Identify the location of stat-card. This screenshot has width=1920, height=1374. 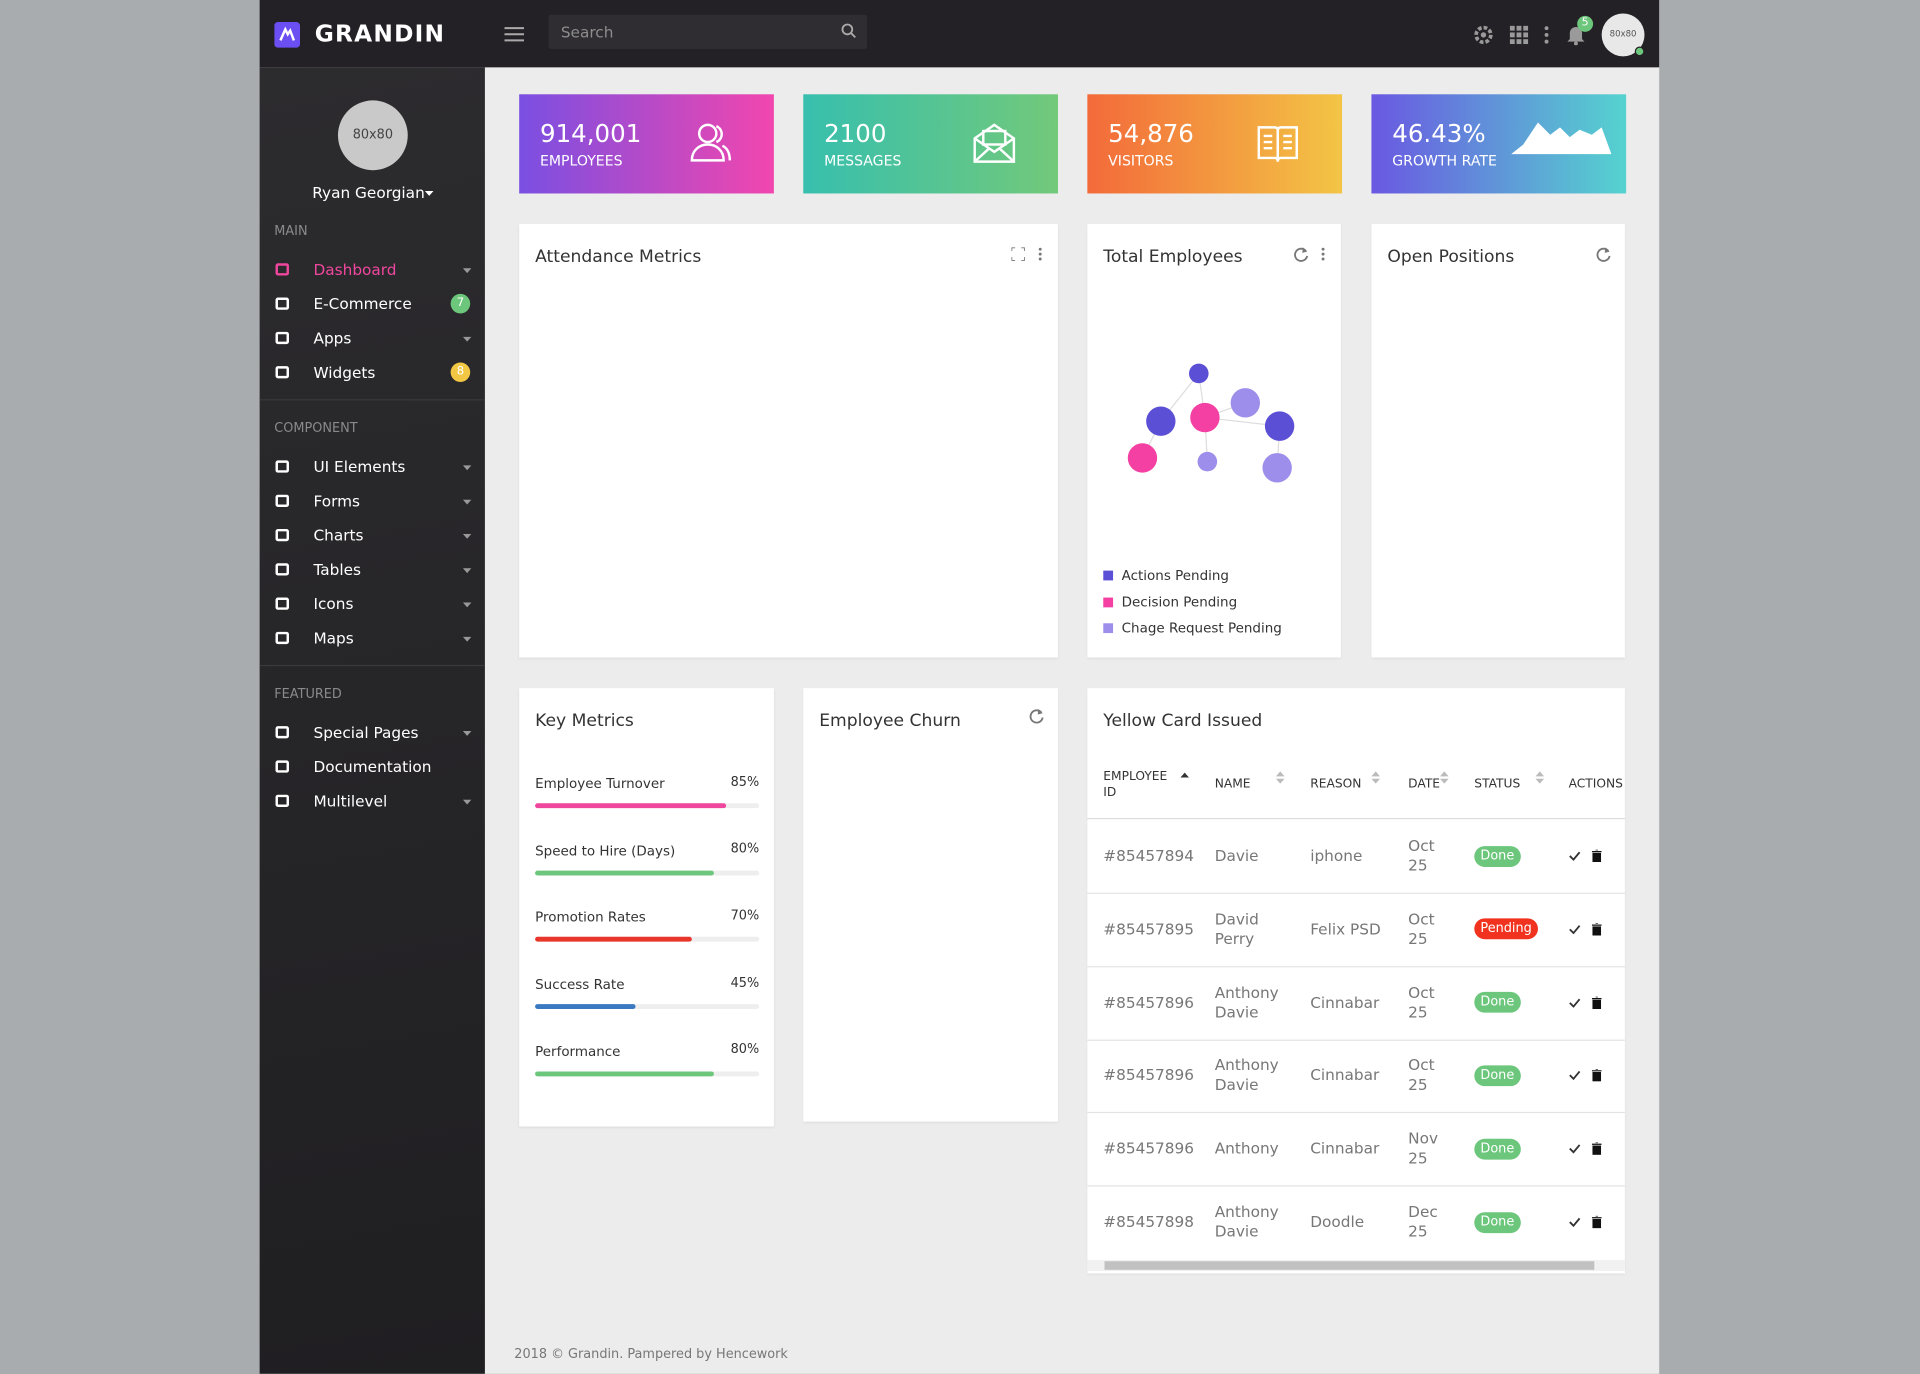
(1215, 144).